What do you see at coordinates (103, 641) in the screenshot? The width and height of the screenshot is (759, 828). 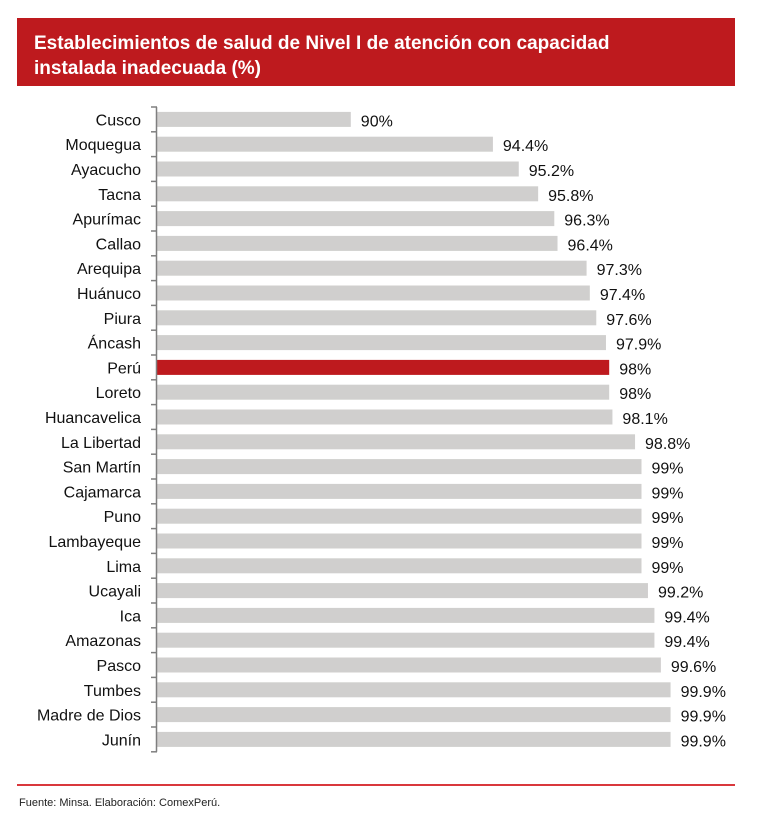 I see `category-label: Amazonas` at bounding box center [103, 641].